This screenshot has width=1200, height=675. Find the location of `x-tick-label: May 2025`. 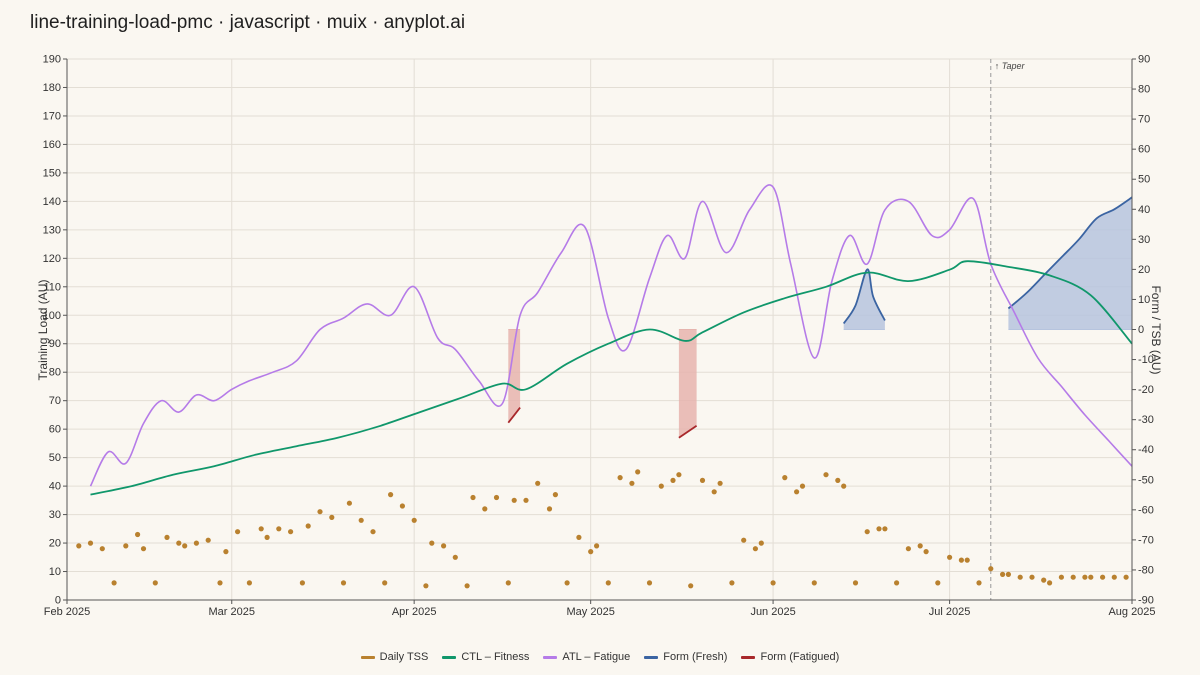

x-tick-label: May 2025 is located at coordinates (591, 612).